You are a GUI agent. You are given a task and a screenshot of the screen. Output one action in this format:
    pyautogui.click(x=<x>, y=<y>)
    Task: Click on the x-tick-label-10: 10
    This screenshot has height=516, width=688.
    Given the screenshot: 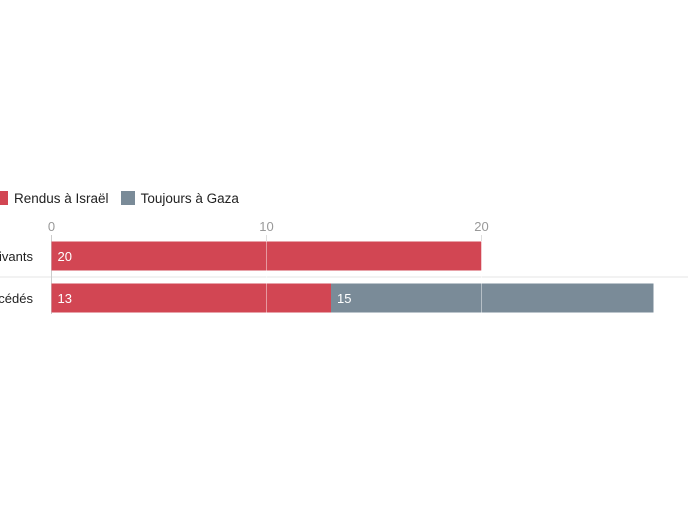 What is the action you would take?
    pyautogui.click(x=266, y=226)
    